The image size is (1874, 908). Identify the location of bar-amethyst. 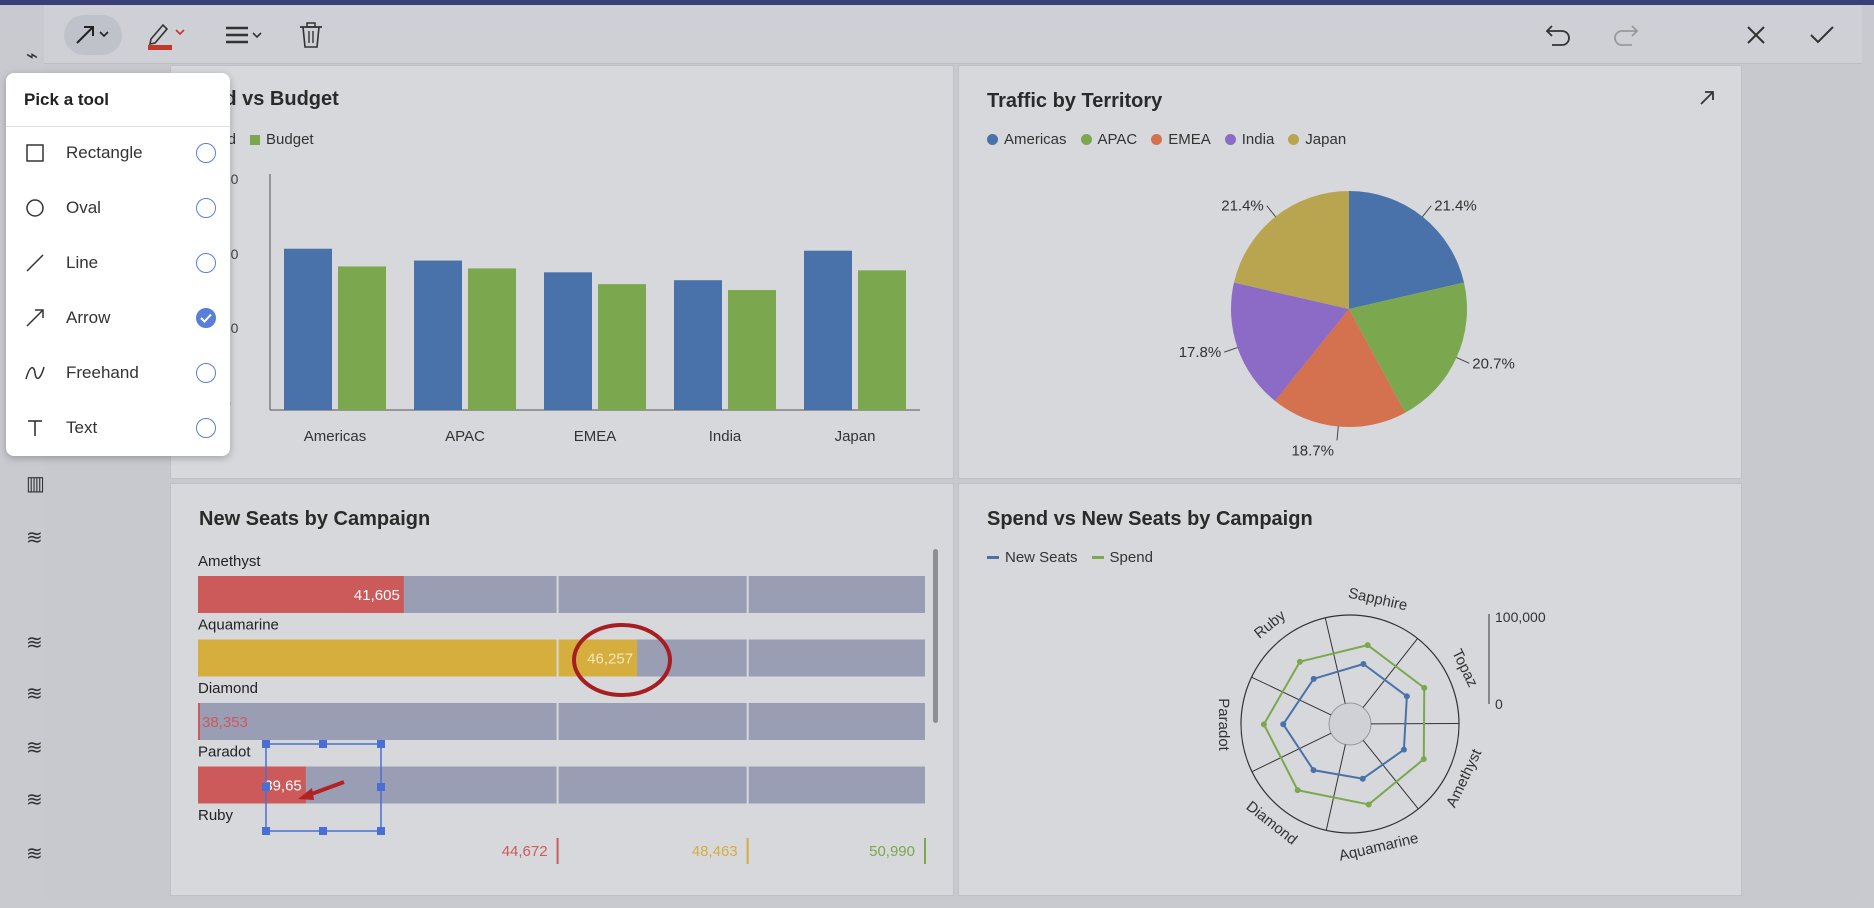
(301, 594).